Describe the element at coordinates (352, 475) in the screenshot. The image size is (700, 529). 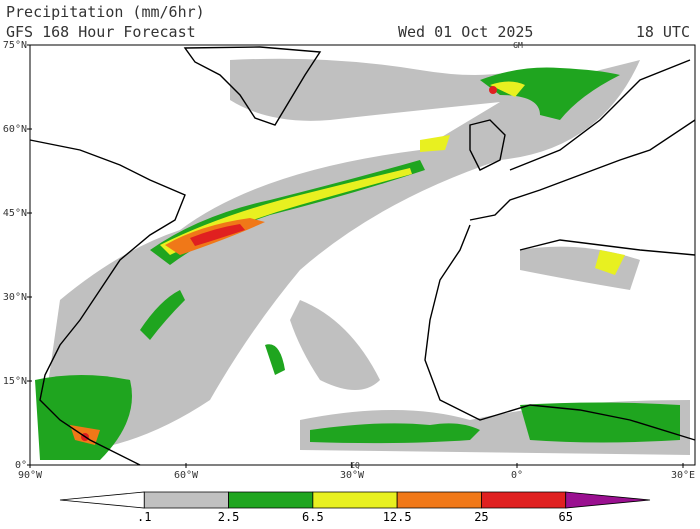
I see `lon-label: 30°W` at that location.